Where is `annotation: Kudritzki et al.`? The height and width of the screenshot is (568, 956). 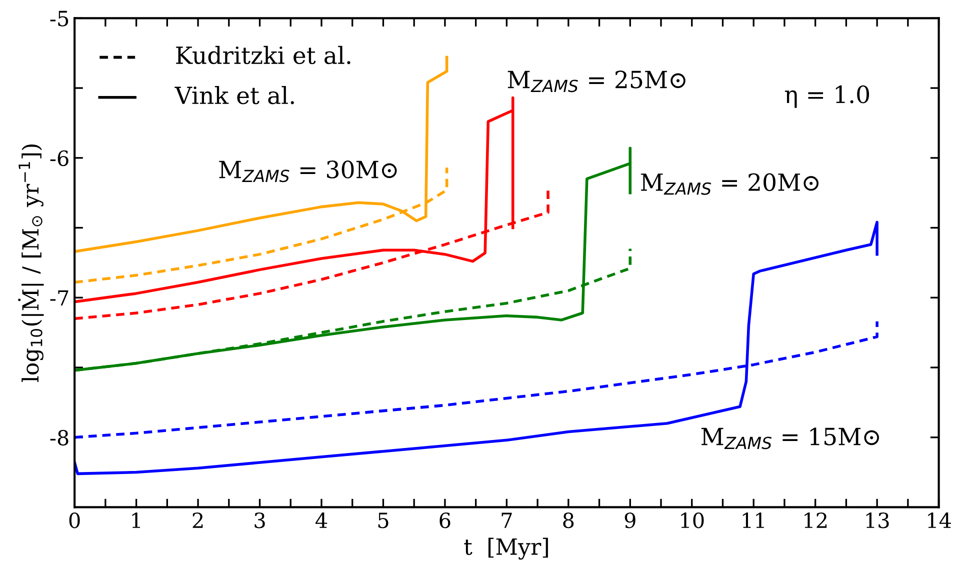 annotation: Kudritzki et al. is located at coordinates (263, 55).